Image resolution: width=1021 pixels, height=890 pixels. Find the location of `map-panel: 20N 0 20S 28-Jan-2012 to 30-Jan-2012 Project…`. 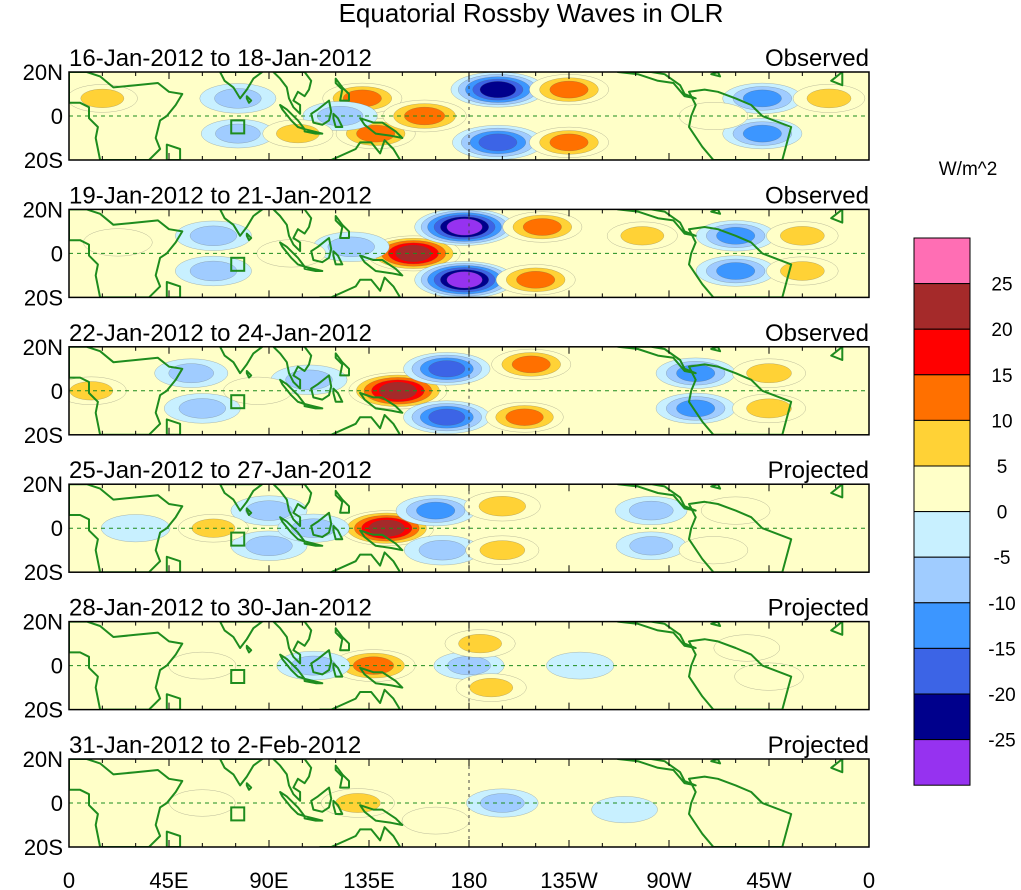

map-panel: 20N 0 20S 28-Jan-2012 to 30-Jan-2012 Project… is located at coordinates (446, 659).